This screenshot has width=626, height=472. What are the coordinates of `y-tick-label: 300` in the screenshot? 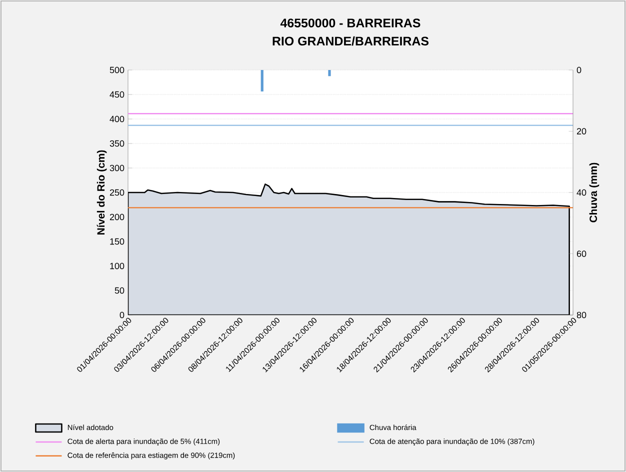 It's located at (117, 168).